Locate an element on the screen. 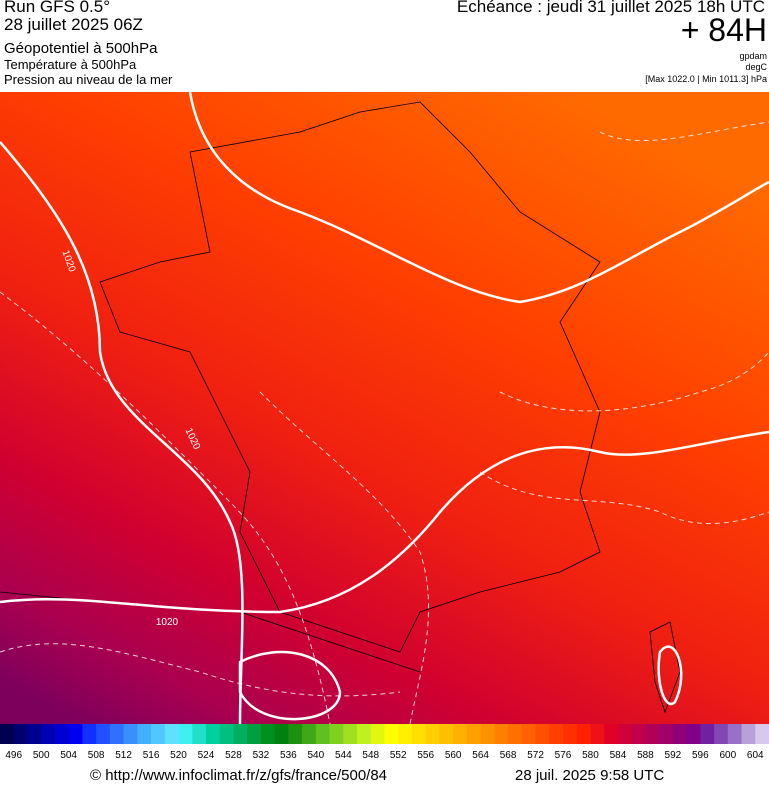  scale-label: 524 is located at coordinates (206, 755).